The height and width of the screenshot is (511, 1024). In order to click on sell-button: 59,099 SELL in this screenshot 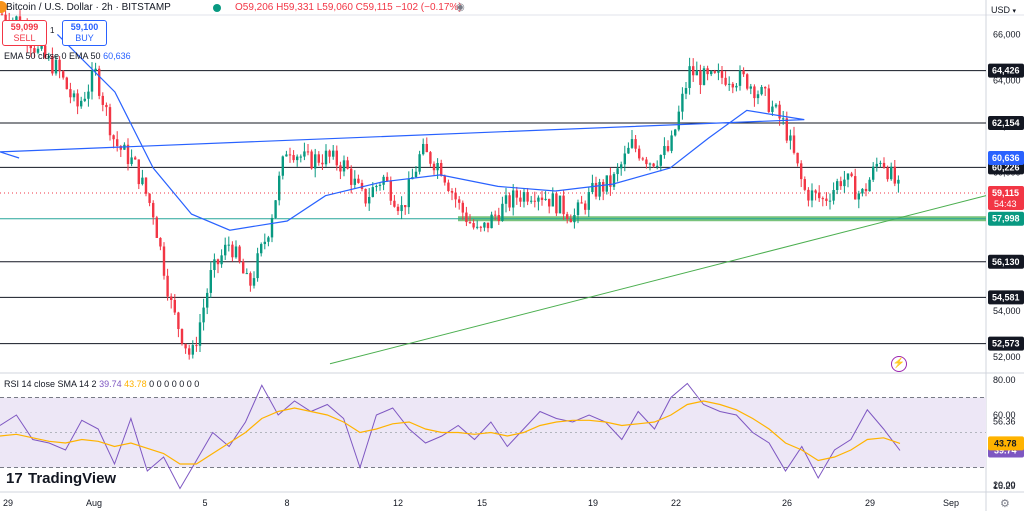, I will do `click(24, 33)`.